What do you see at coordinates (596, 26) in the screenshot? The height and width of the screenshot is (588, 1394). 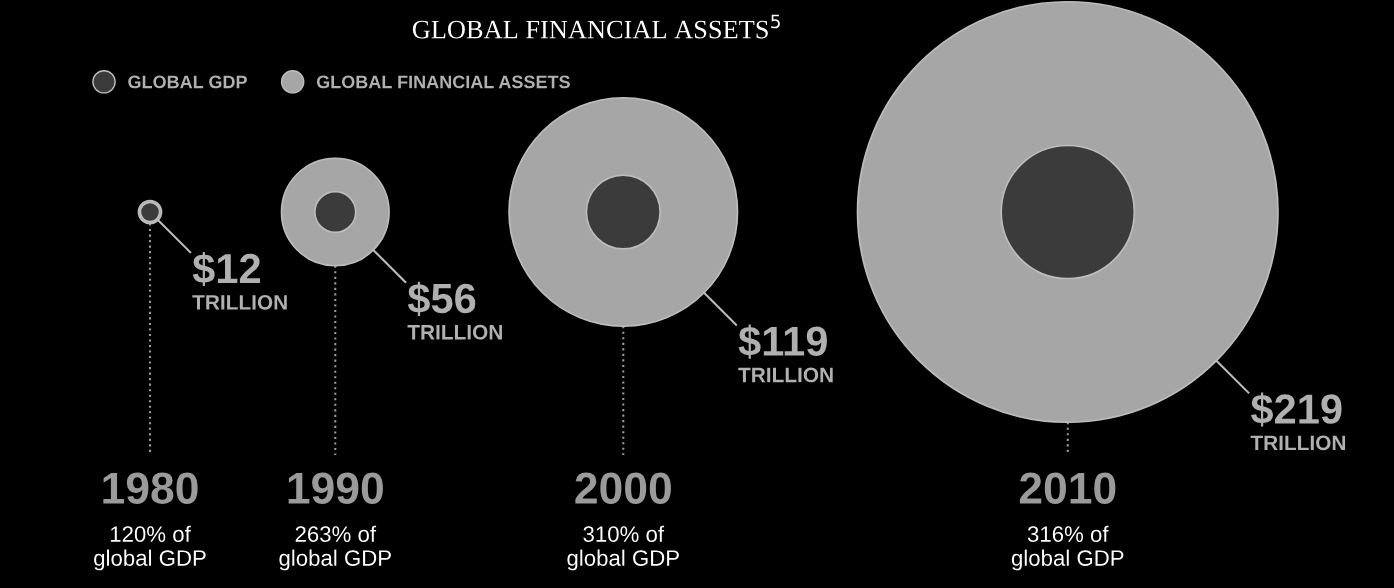 I see `text: GLOBAL FINANCIAL ASSETS$^{5}$` at bounding box center [596, 26].